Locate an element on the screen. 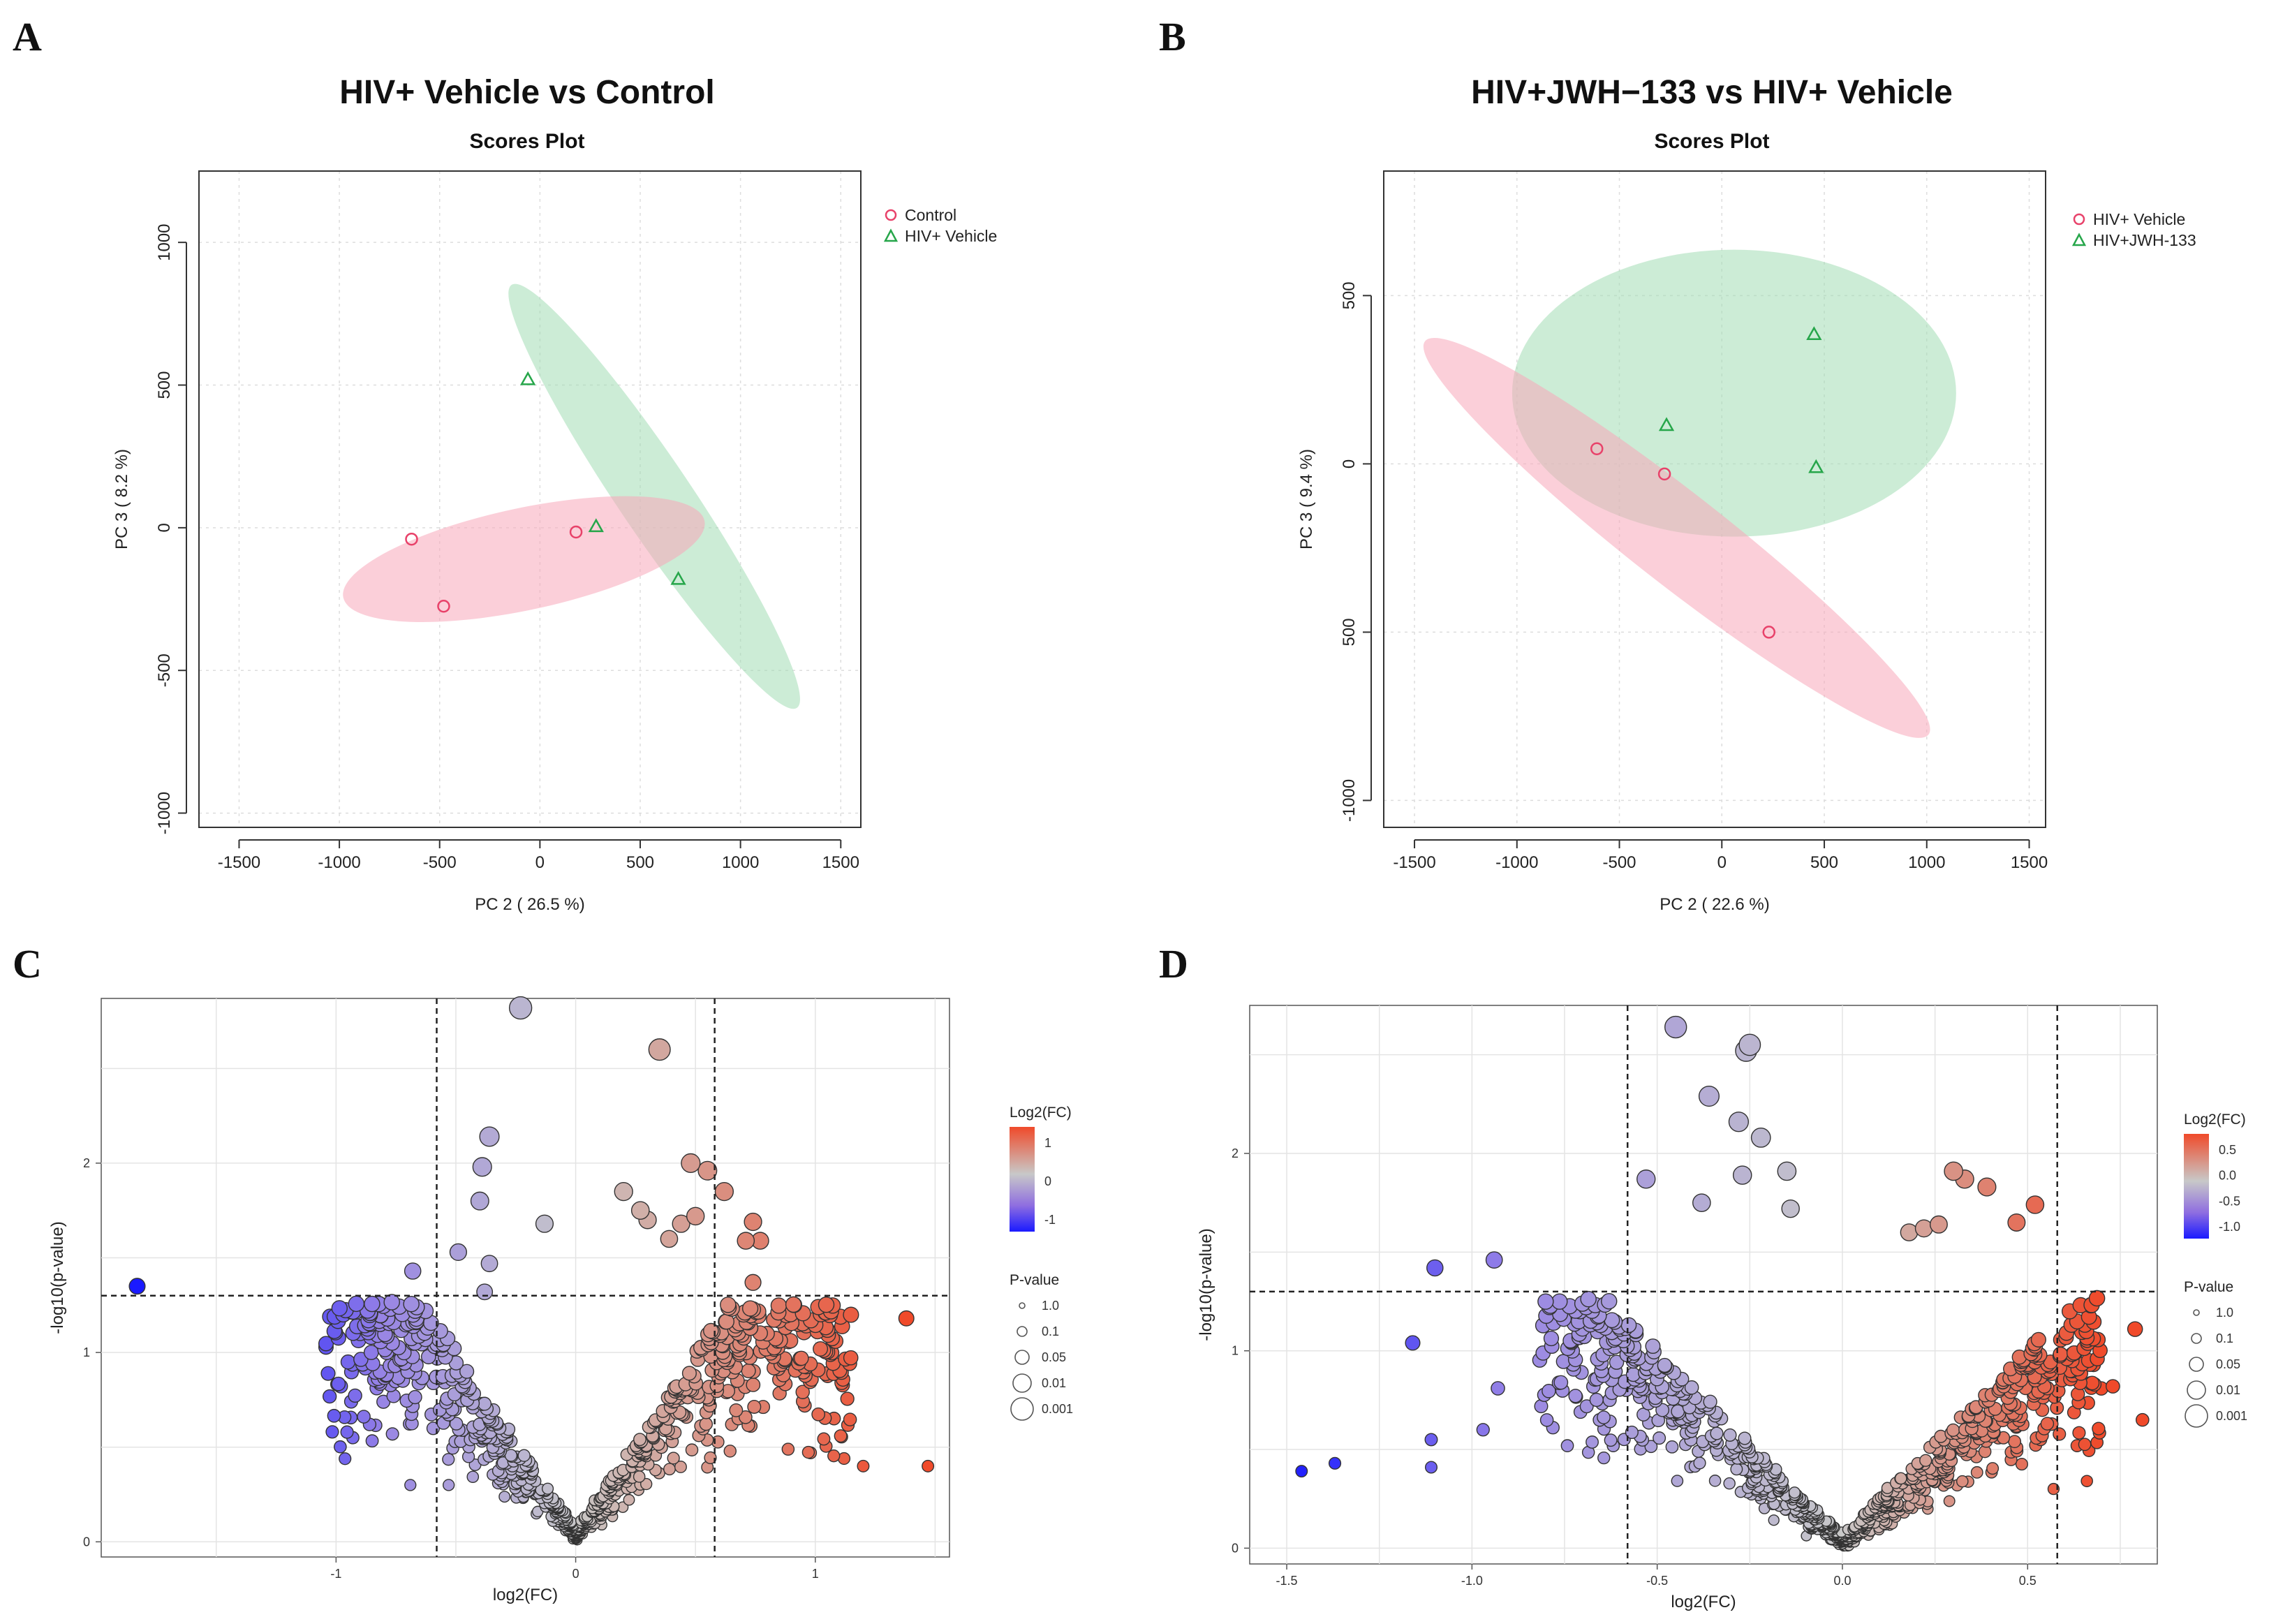 The width and height of the screenshot is (2269, 1624). points-layer is located at coordinates (531, 1271).